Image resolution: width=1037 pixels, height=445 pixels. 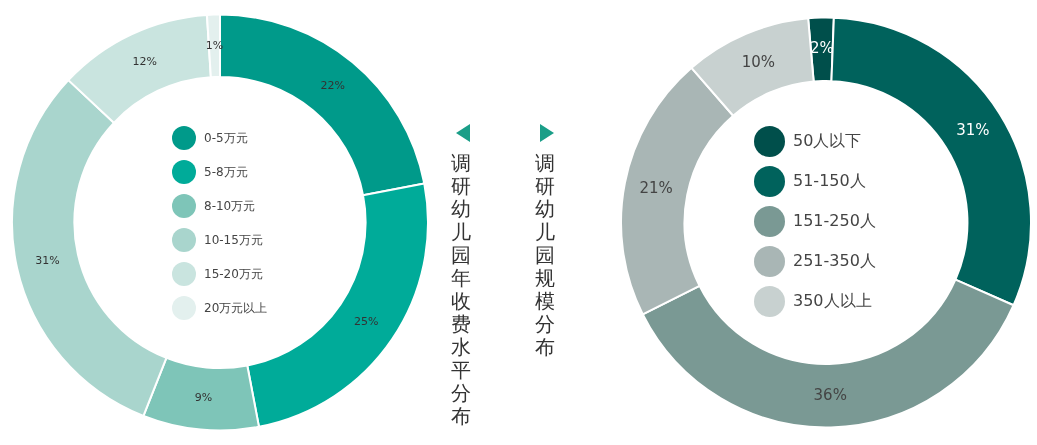 What do you see at coordinates (827, 141) in the screenshot?
I see `legend-label: 50人以下` at bounding box center [827, 141].